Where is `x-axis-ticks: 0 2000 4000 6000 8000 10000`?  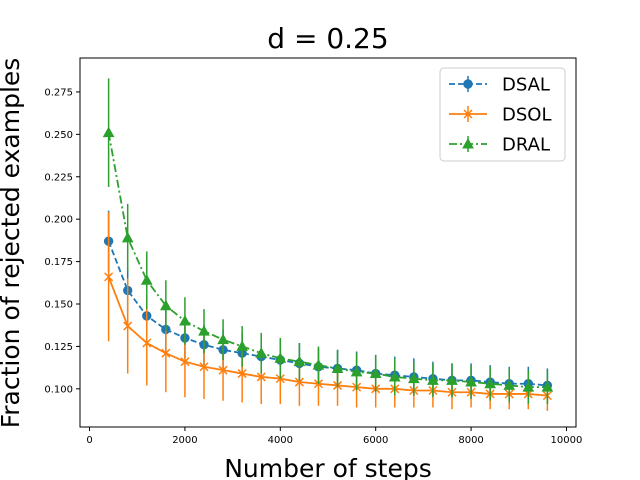 x-axis-ticks: 0 2000 4000 6000 8000 10000 is located at coordinates (334, 436).